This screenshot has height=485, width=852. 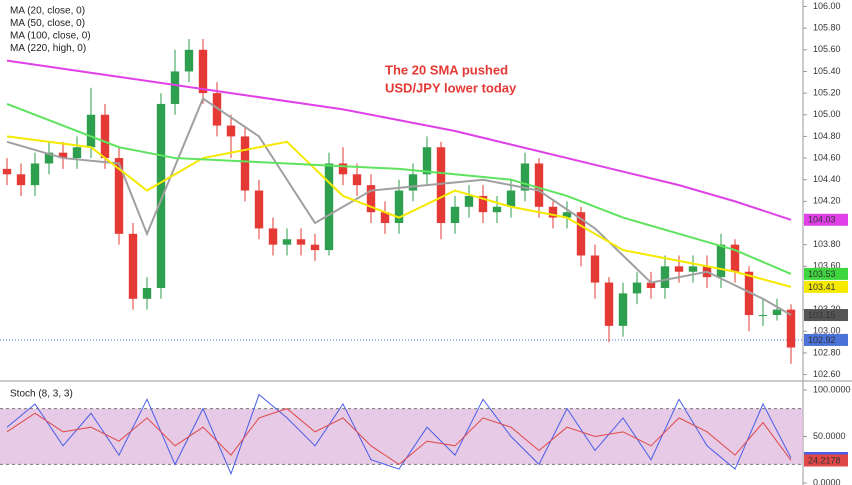 I want to click on y-tick-label: 106.00, so click(x=827, y=6).